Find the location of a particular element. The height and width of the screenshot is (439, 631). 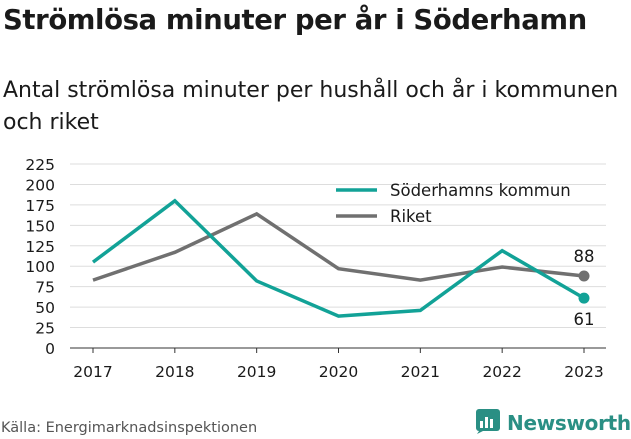

legend-label: Riket is located at coordinates (411, 216).